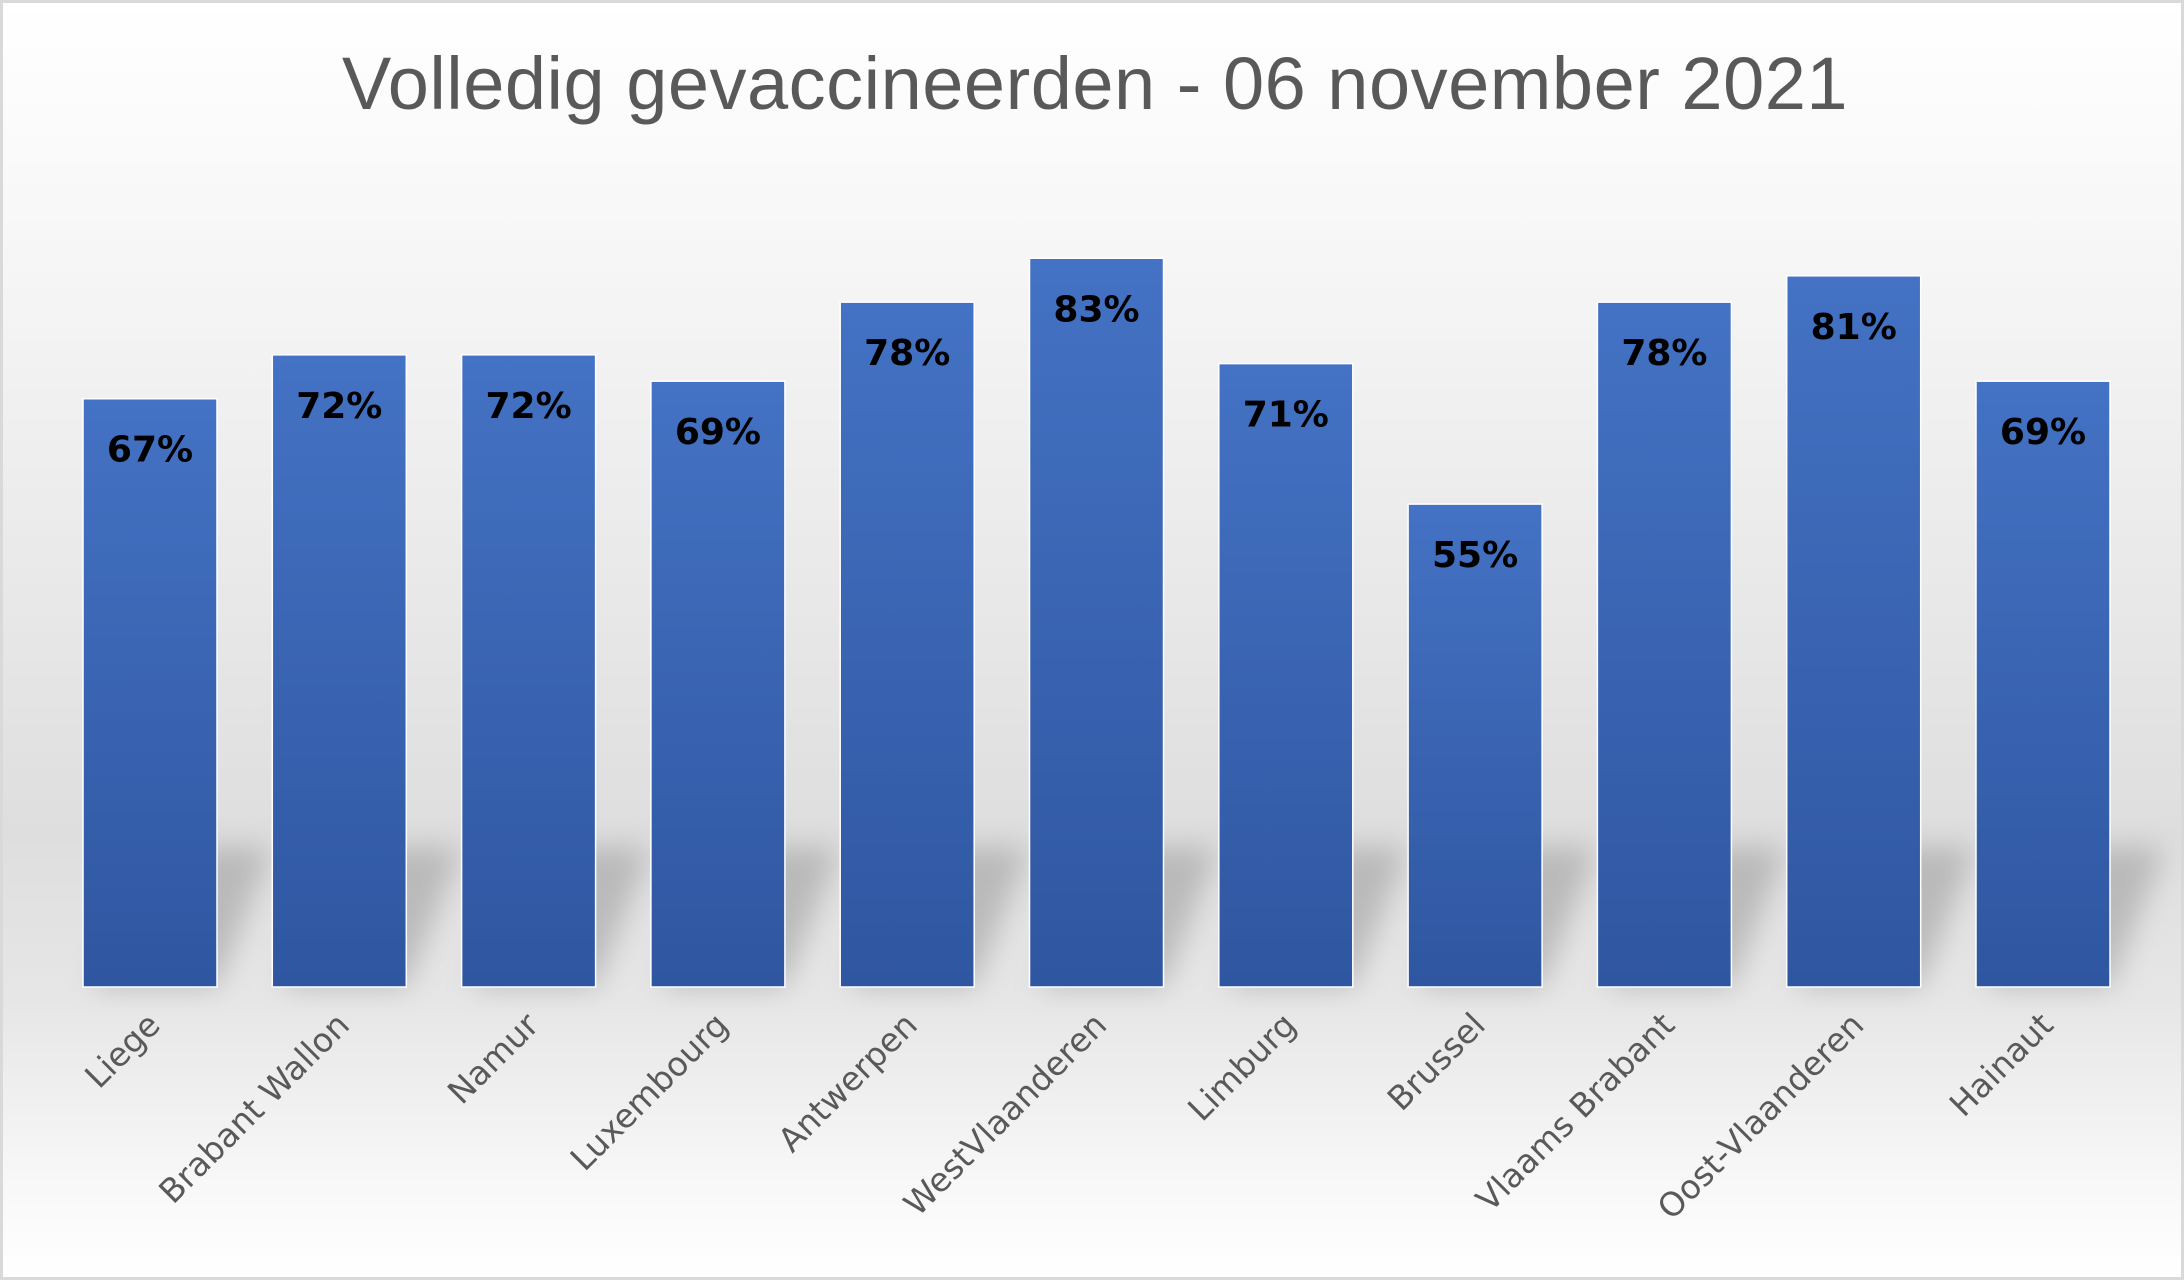  Describe the element at coordinates (150, 450) in the screenshot. I see `bar-value-label: 67%` at that location.